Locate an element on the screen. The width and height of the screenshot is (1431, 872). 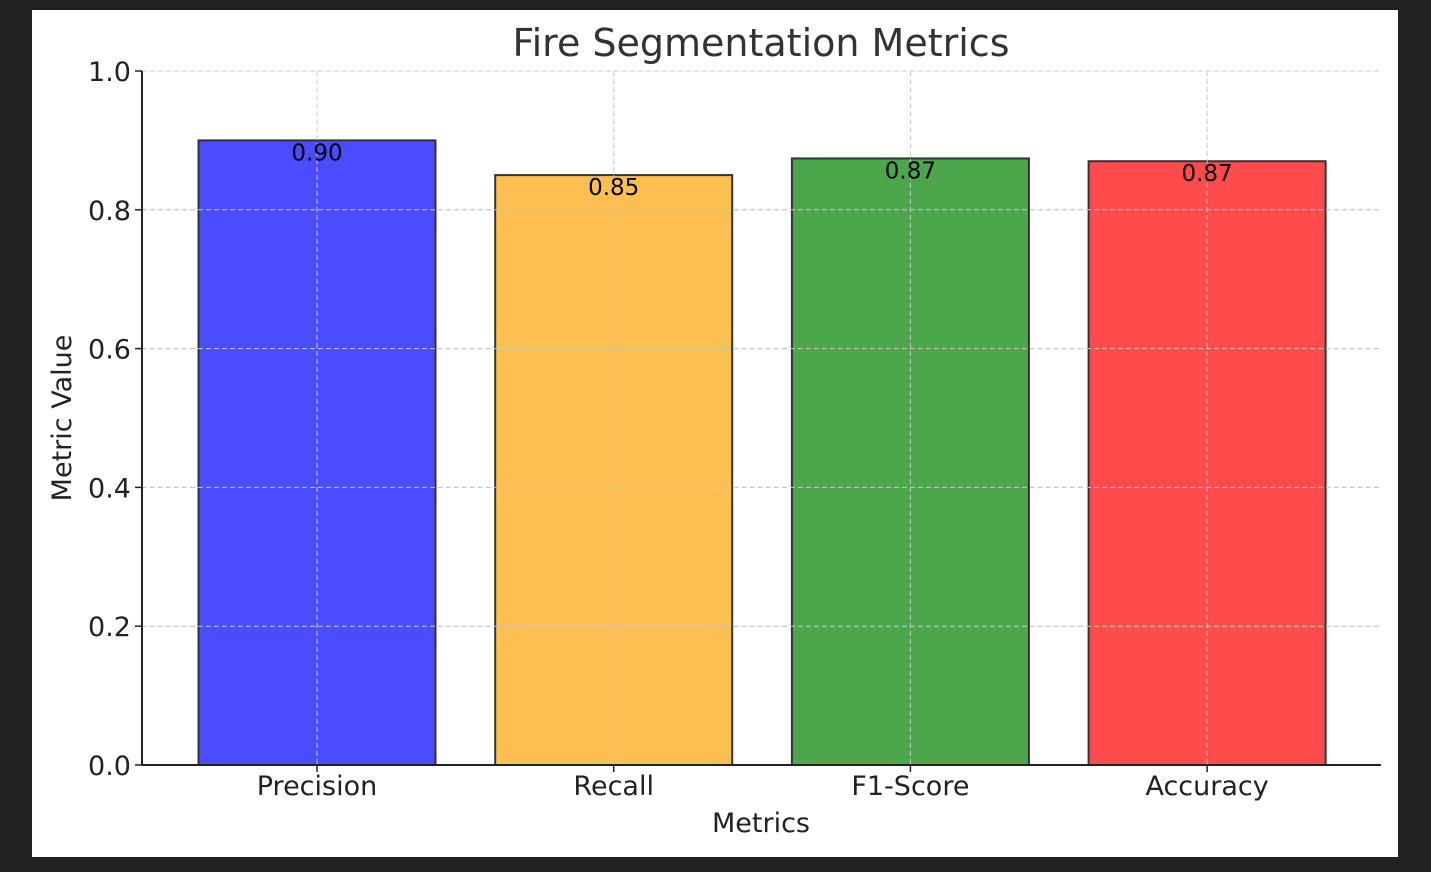
data-label: 0.90 is located at coordinates (316, 153).